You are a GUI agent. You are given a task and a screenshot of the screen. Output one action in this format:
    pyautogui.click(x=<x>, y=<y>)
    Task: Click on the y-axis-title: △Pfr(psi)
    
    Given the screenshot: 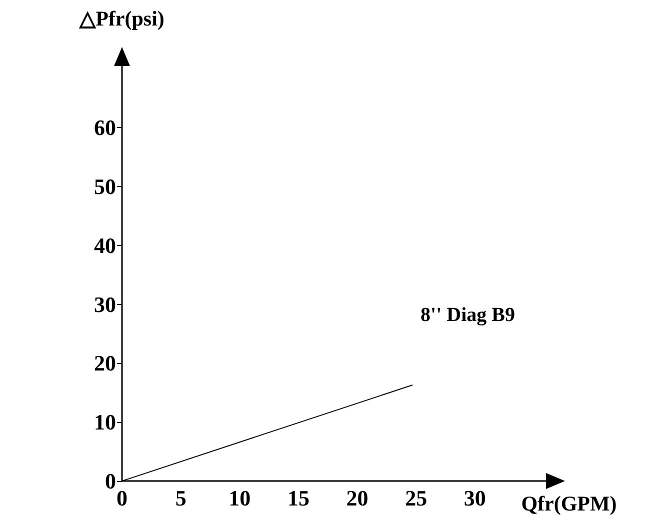 What is the action you would take?
    pyautogui.click(x=121, y=18)
    